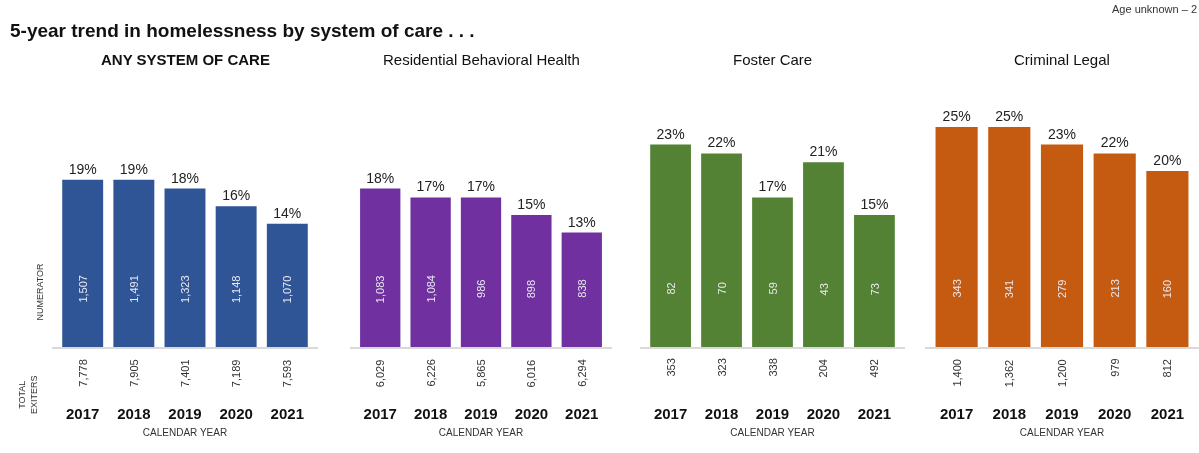 The height and width of the screenshot is (453, 1199). I want to click on text: 7,905, so click(133, 373).